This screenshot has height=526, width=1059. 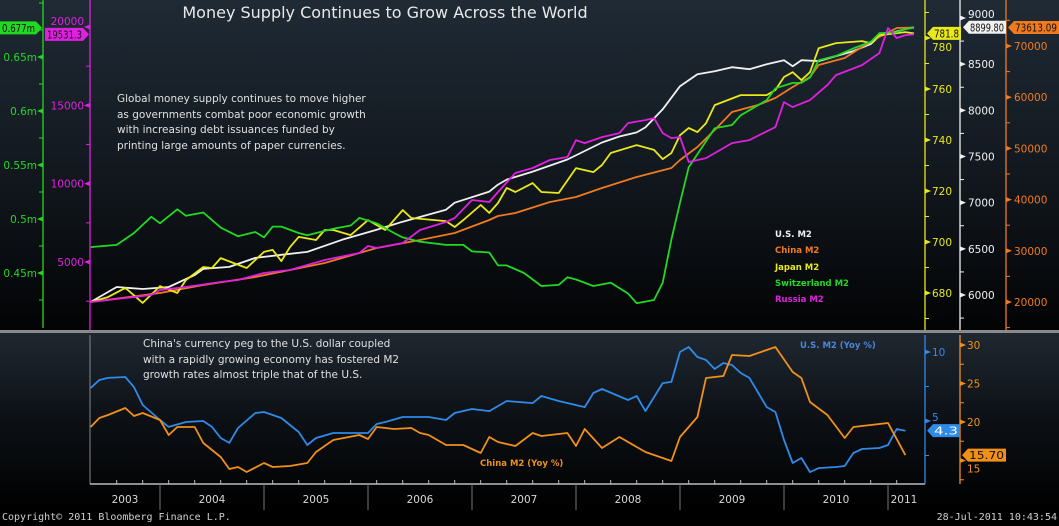 What do you see at coordinates (522, 464) in the screenshot?
I see `legend-china-yoy: China M2 (Yoy %)` at bounding box center [522, 464].